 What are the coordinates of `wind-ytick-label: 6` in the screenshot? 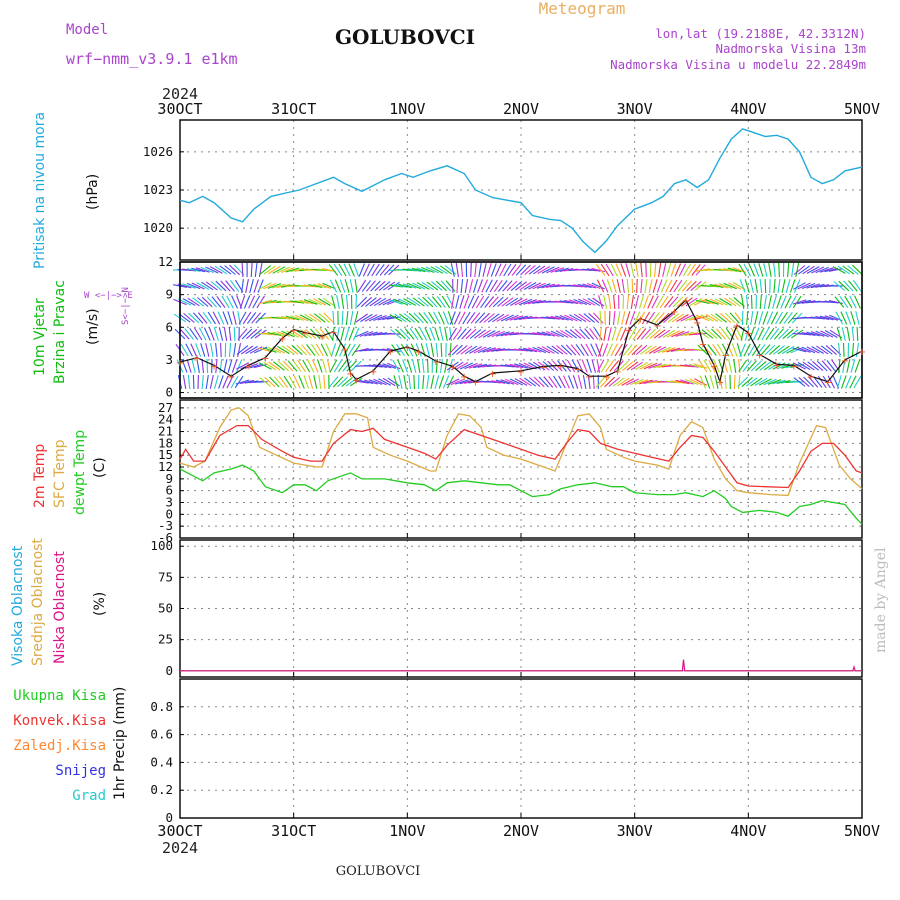 It's located at (169, 326).